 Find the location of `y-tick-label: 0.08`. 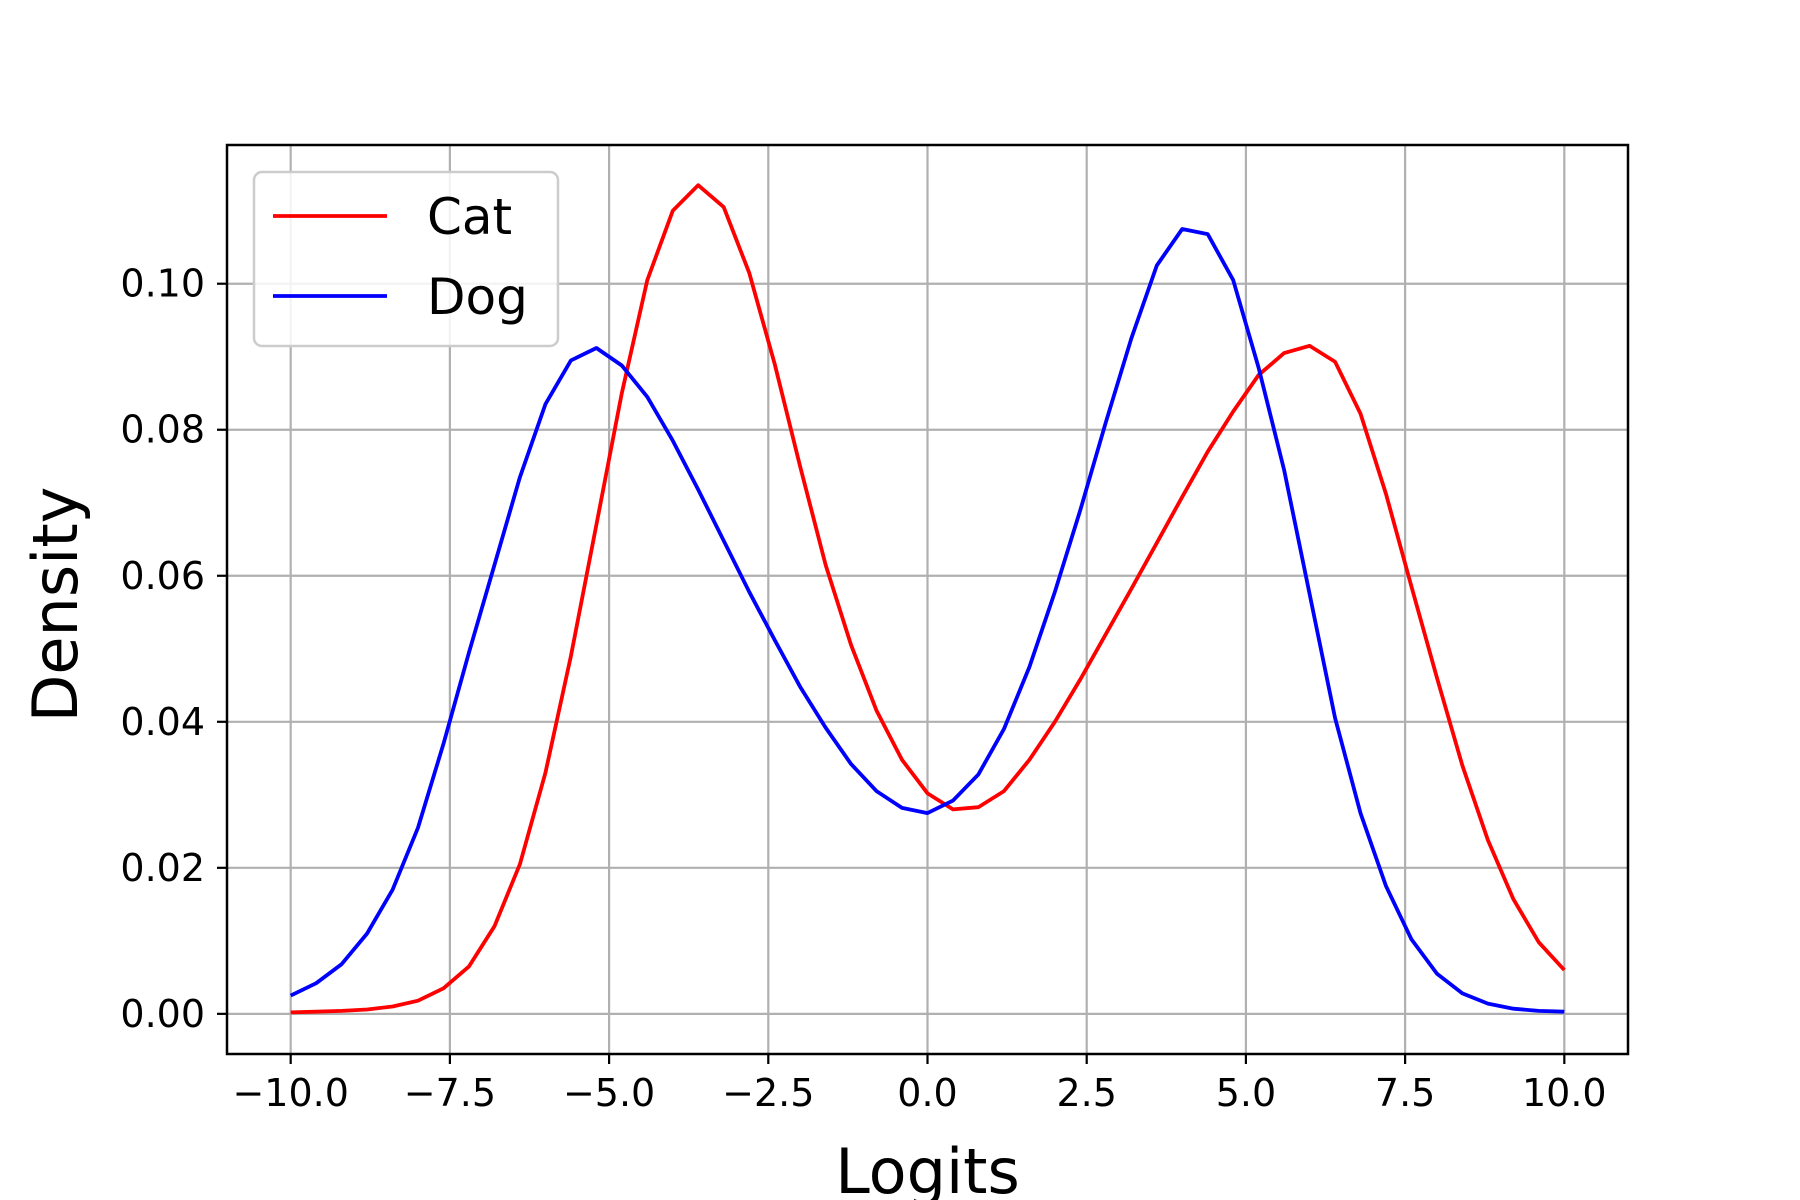

y-tick-label: 0.08 is located at coordinates (162, 430).